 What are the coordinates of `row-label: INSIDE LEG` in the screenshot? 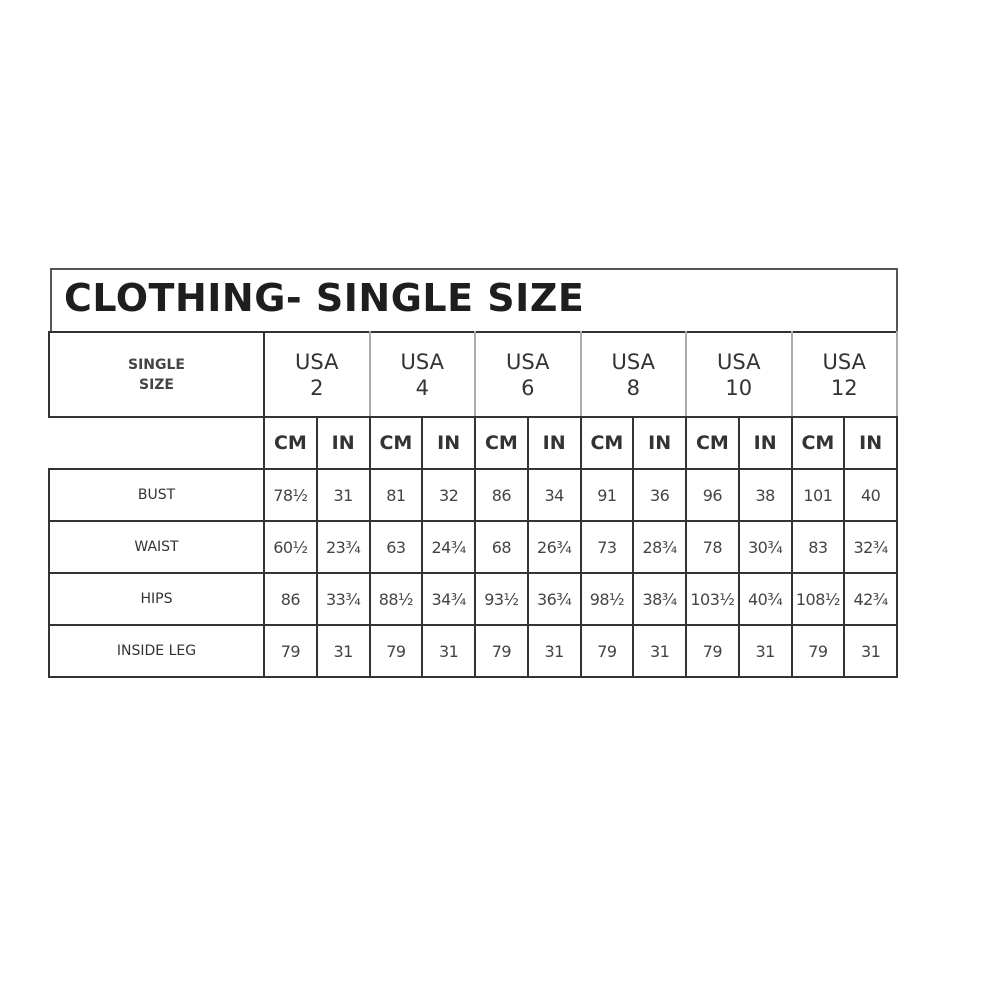 It's located at (156, 651).